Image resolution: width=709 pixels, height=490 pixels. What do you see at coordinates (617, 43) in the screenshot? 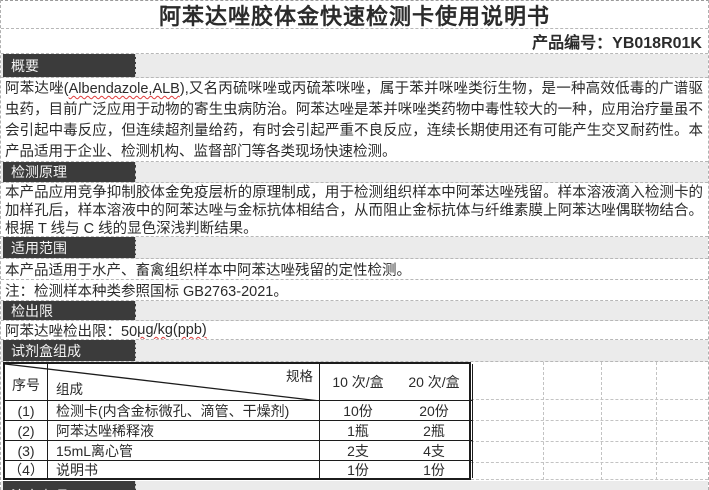
I see `product-code: 产品编号：YB018R01K` at bounding box center [617, 43].